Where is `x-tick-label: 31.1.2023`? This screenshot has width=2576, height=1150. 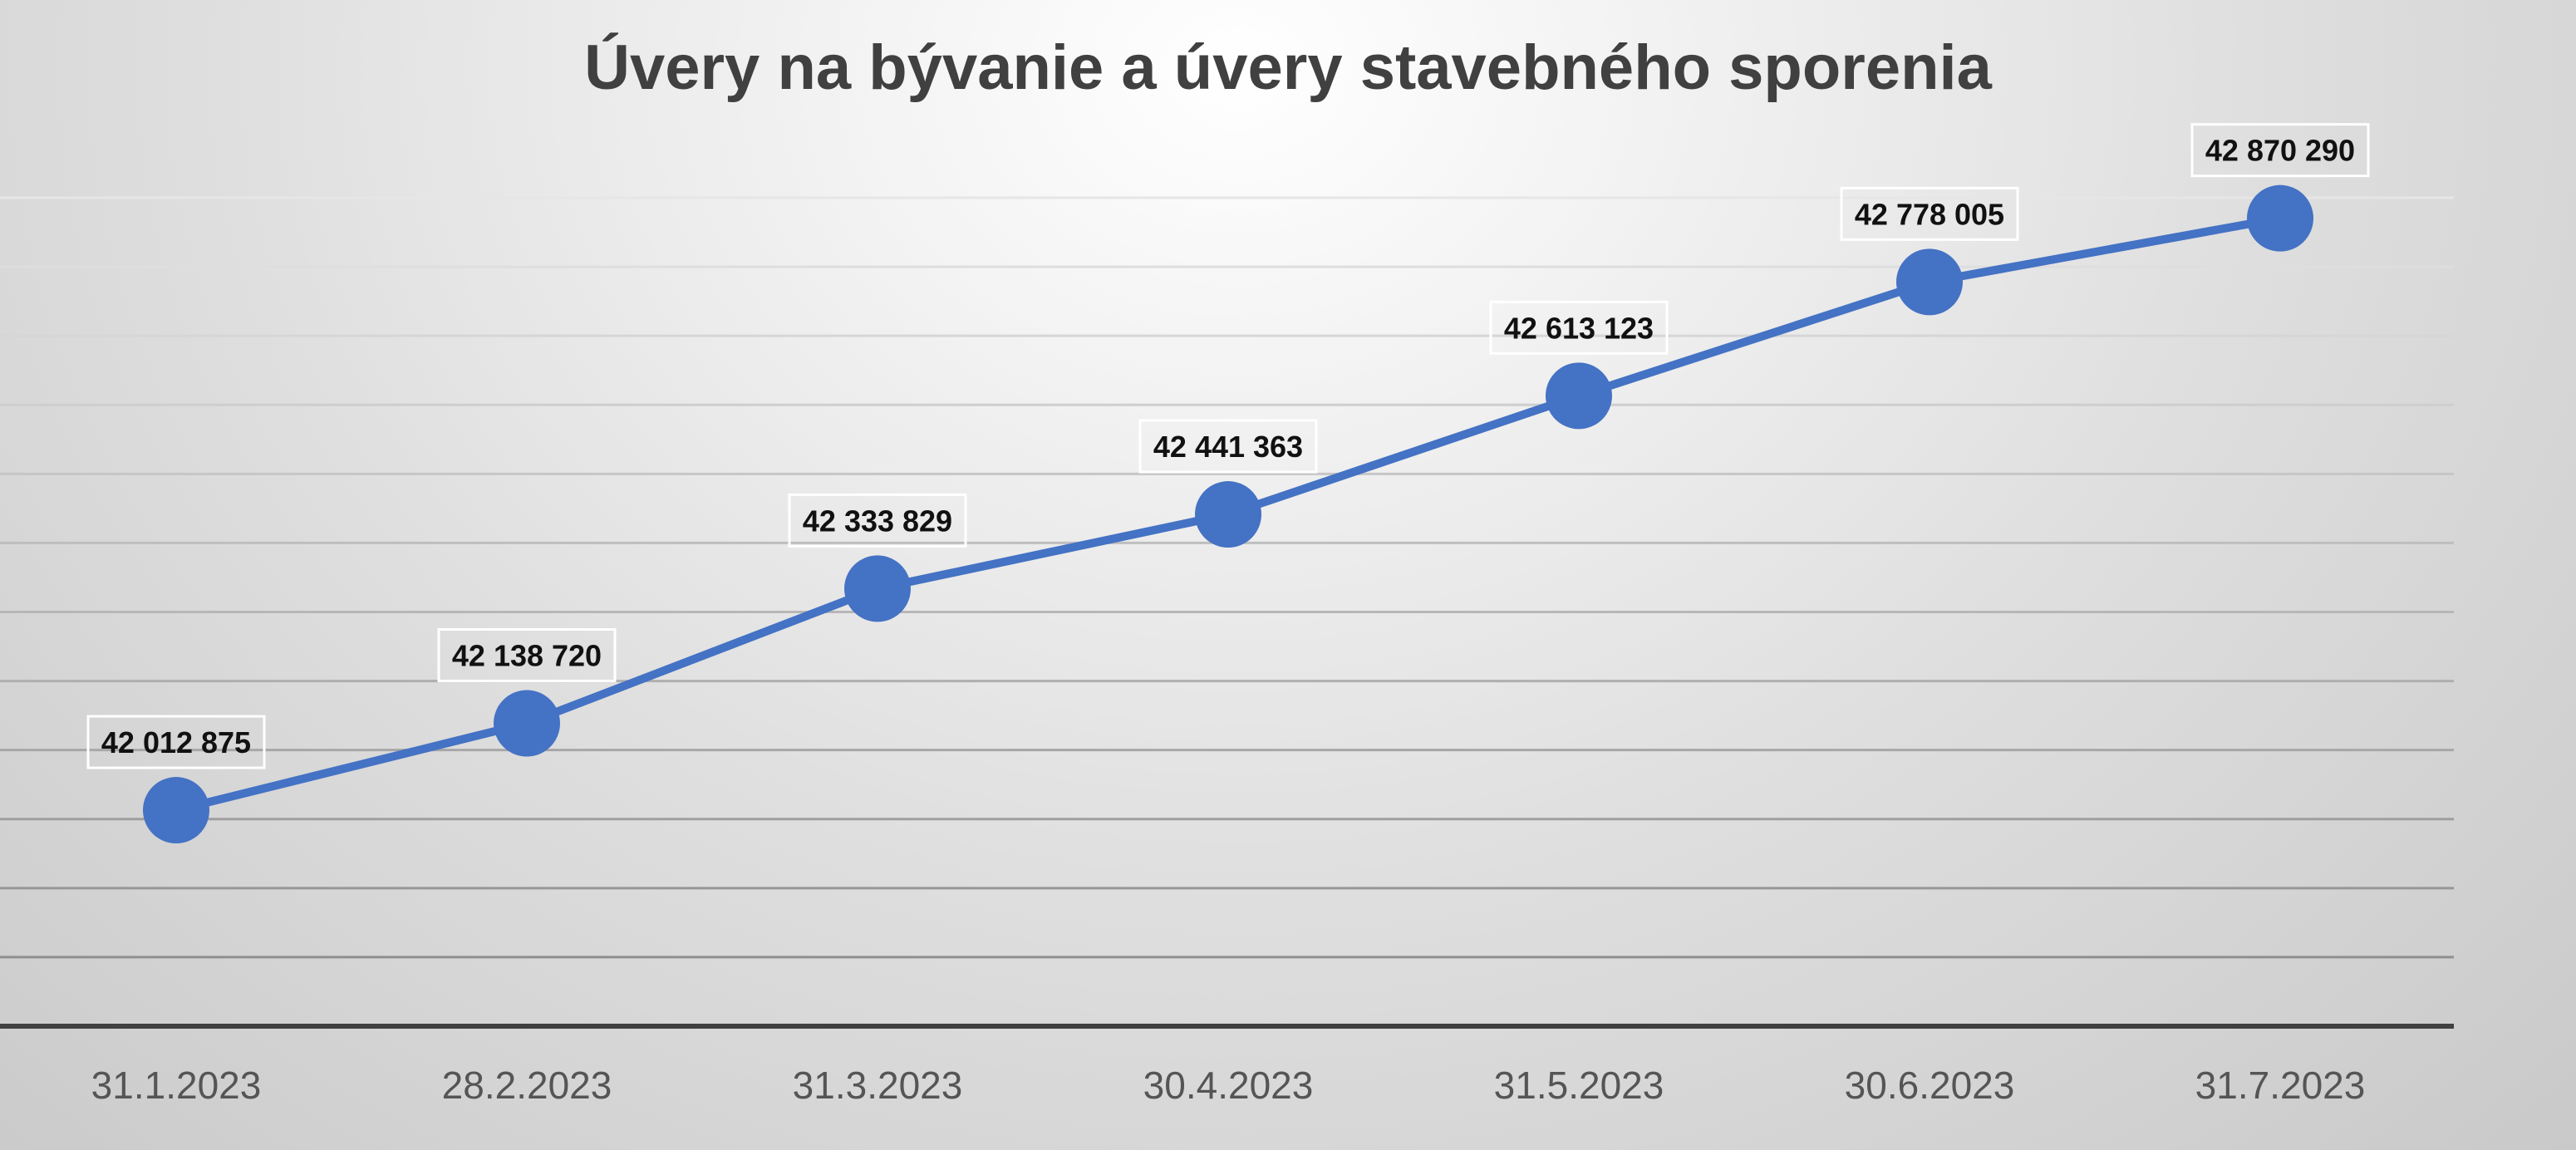
x-tick-label: 31.1.2023 is located at coordinates (176, 1085).